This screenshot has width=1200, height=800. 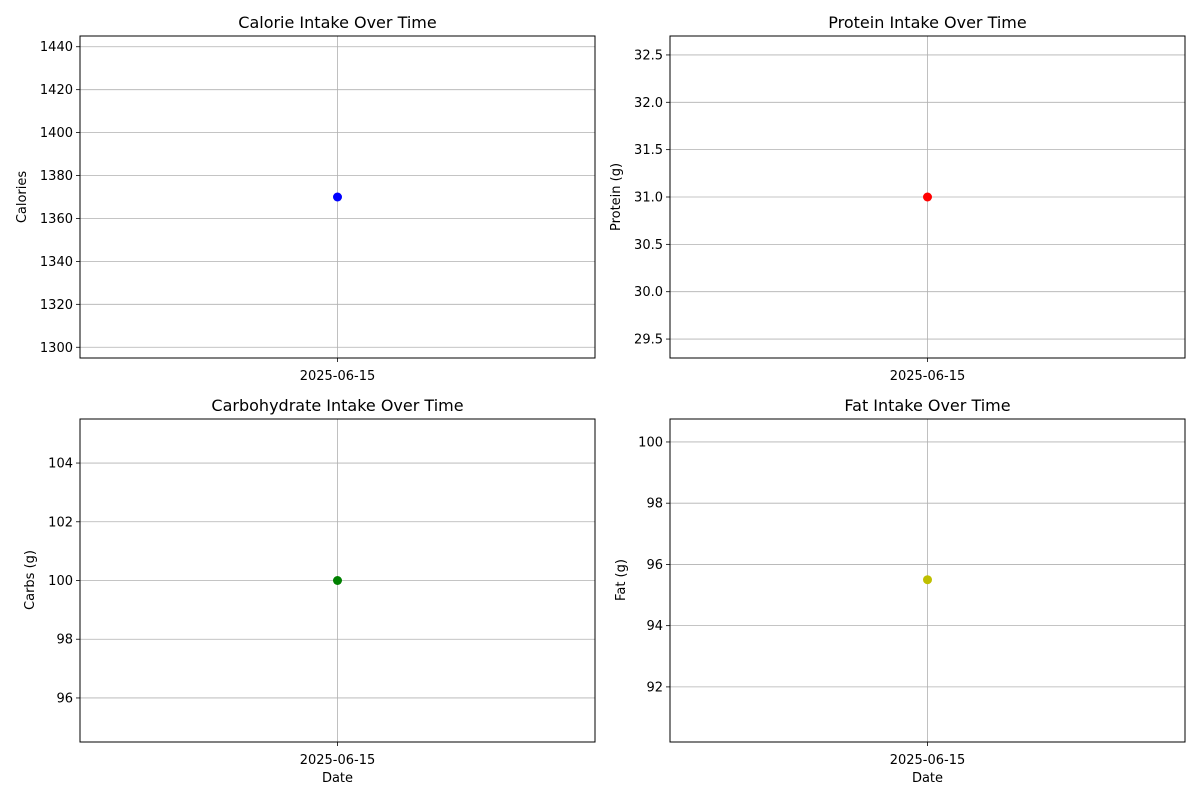 I want to click on y-tick-label: 1300, so click(x=56, y=348).